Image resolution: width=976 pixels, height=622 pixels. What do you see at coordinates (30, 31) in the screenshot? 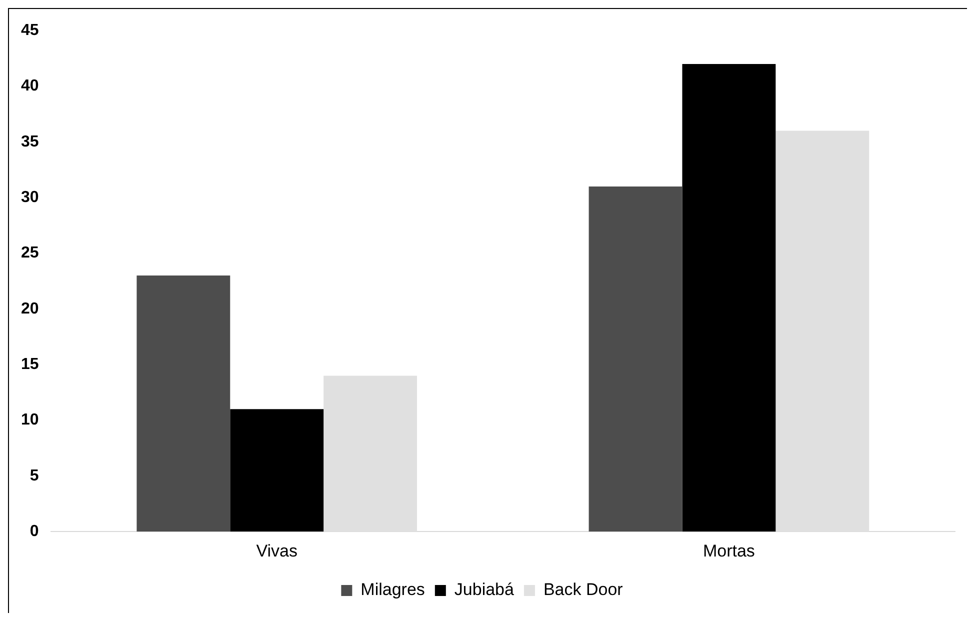
I see `y-tick-label: 45` at bounding box center [30, 31].